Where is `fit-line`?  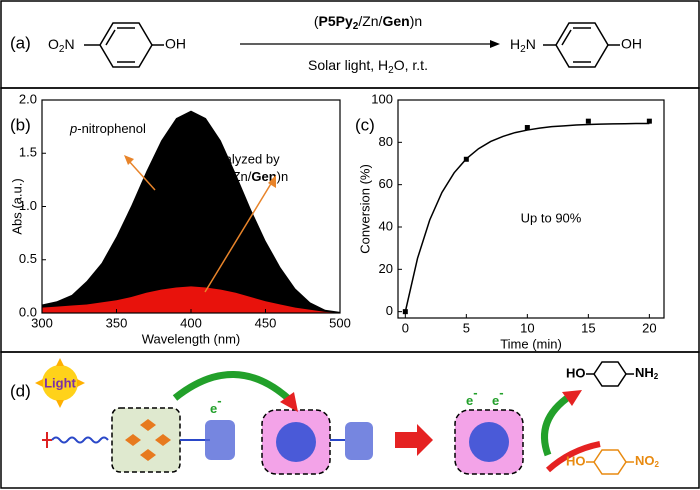 fit-line is located at coordinates (527, 217).